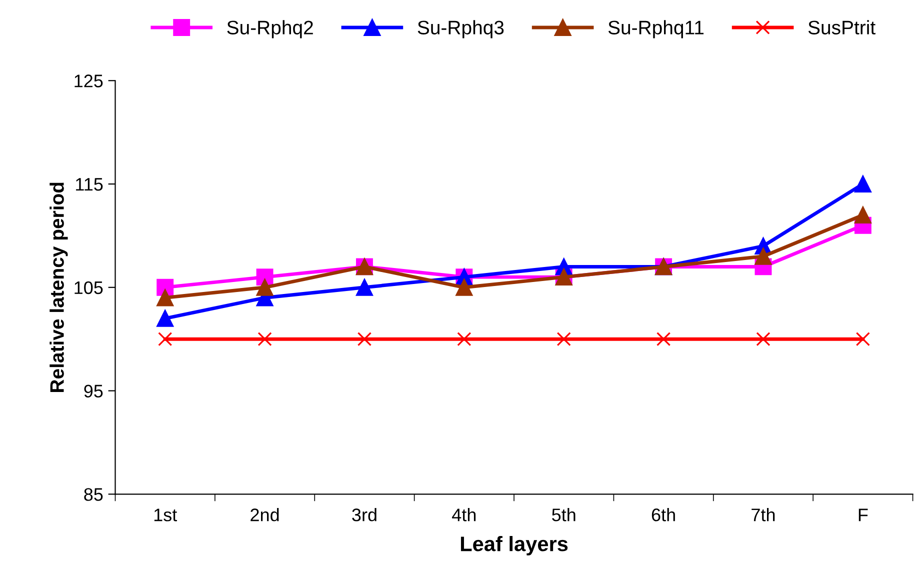 The width and height of the screenshot is (922, 580). Describe the element at coordinates (464, 515) in the screenshot. I see `x-tick-label: 4th` at that location.